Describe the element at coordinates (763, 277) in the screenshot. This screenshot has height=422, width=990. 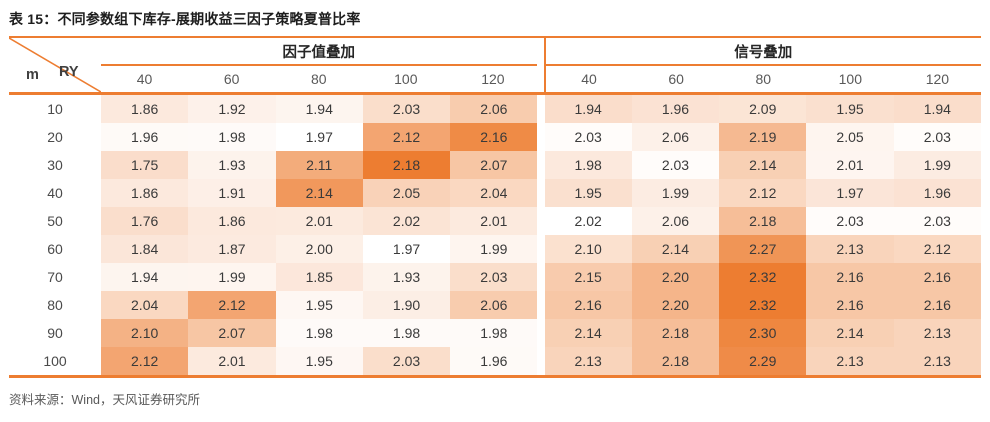
I see `signal-cells: 2.15 2.20 2.32 2.16 2.16` at that location.